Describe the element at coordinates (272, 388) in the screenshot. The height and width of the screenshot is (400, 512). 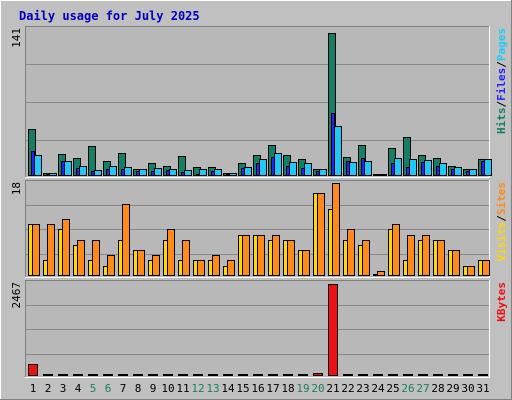
I see `day-label-17: 17` at that location.